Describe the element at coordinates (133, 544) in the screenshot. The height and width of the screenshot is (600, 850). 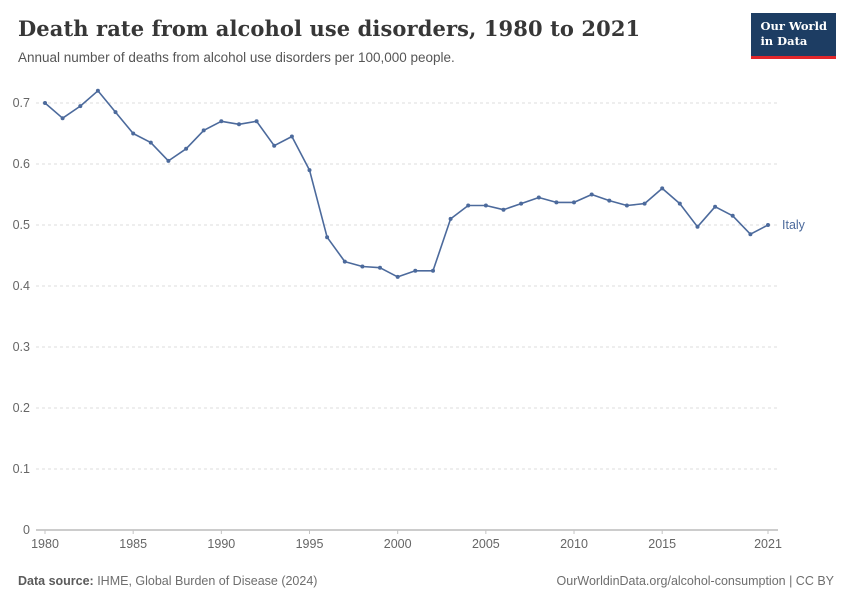
I see `x-tick-label: 1985` at that location.